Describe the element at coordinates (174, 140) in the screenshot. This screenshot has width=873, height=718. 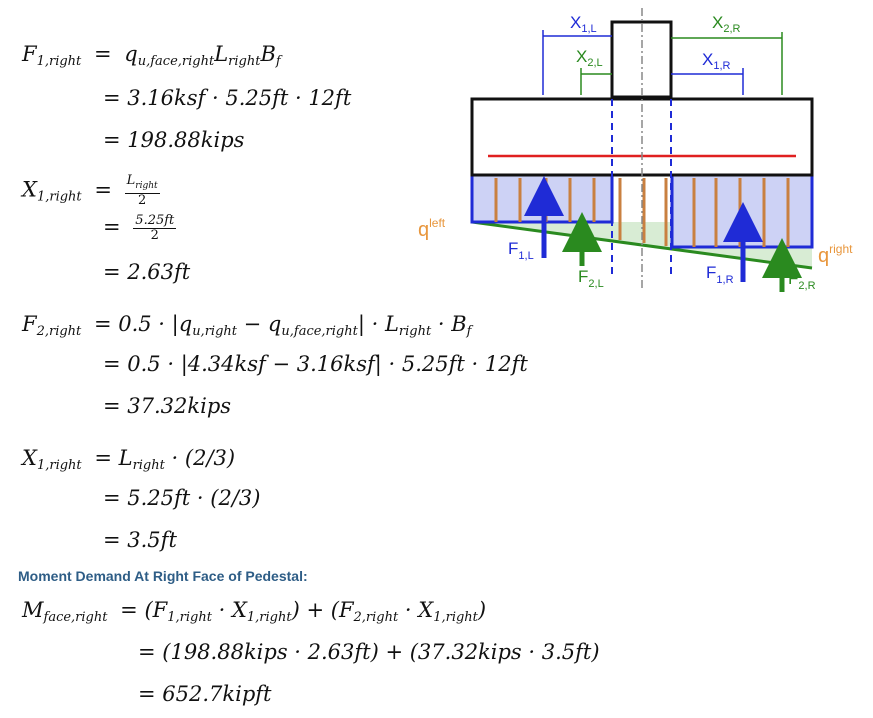
I see `eq-f1-line3: = 198.88kips` at that location.